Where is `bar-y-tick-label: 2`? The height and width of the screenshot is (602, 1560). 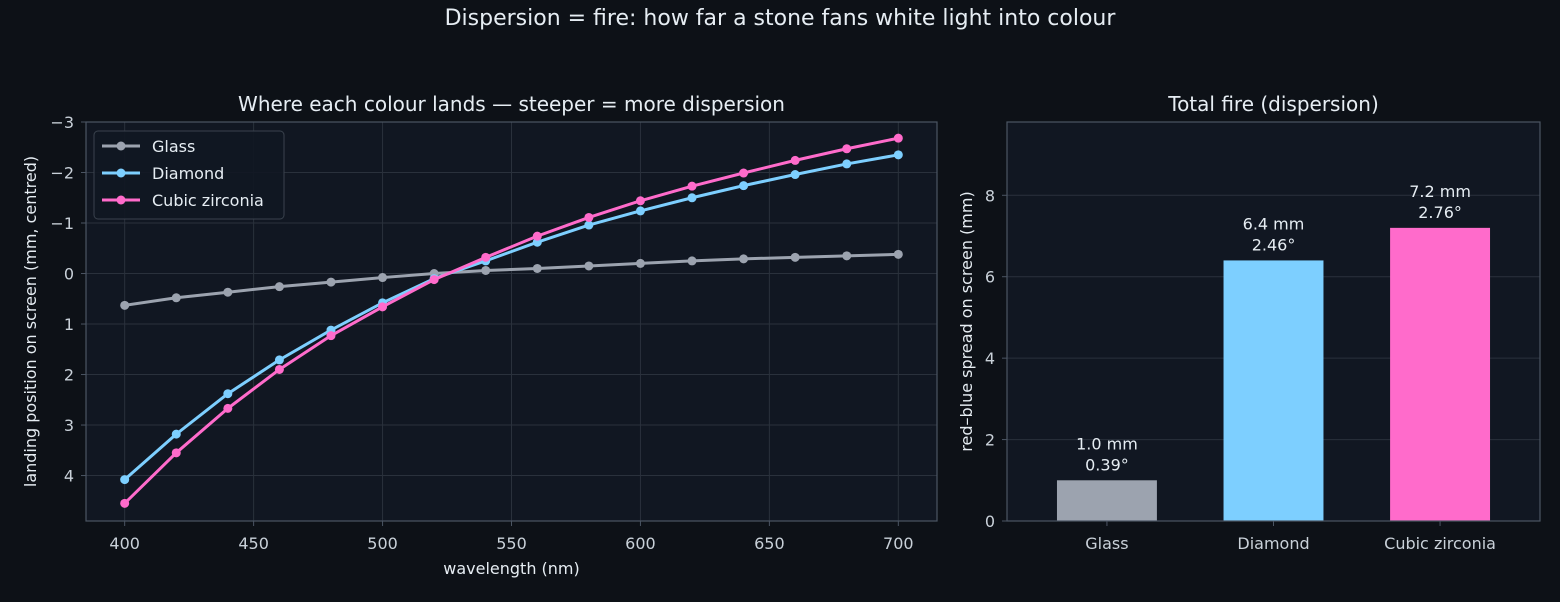
bar-y-tick-label: 2 is located at coordinates (990, 440).